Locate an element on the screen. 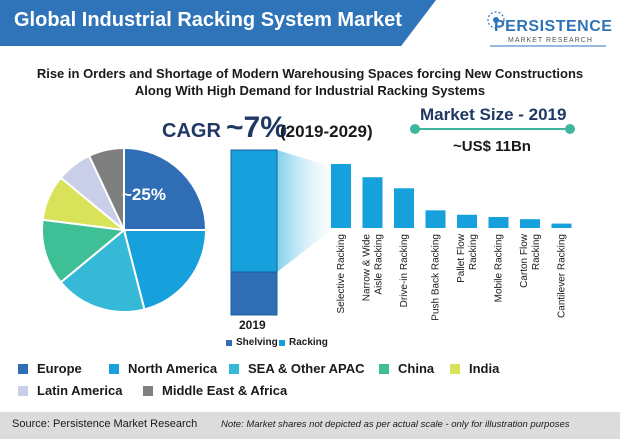 The width and height of the screenshot is (620, 439). legend-label: China is located at coordinates (416, 368).